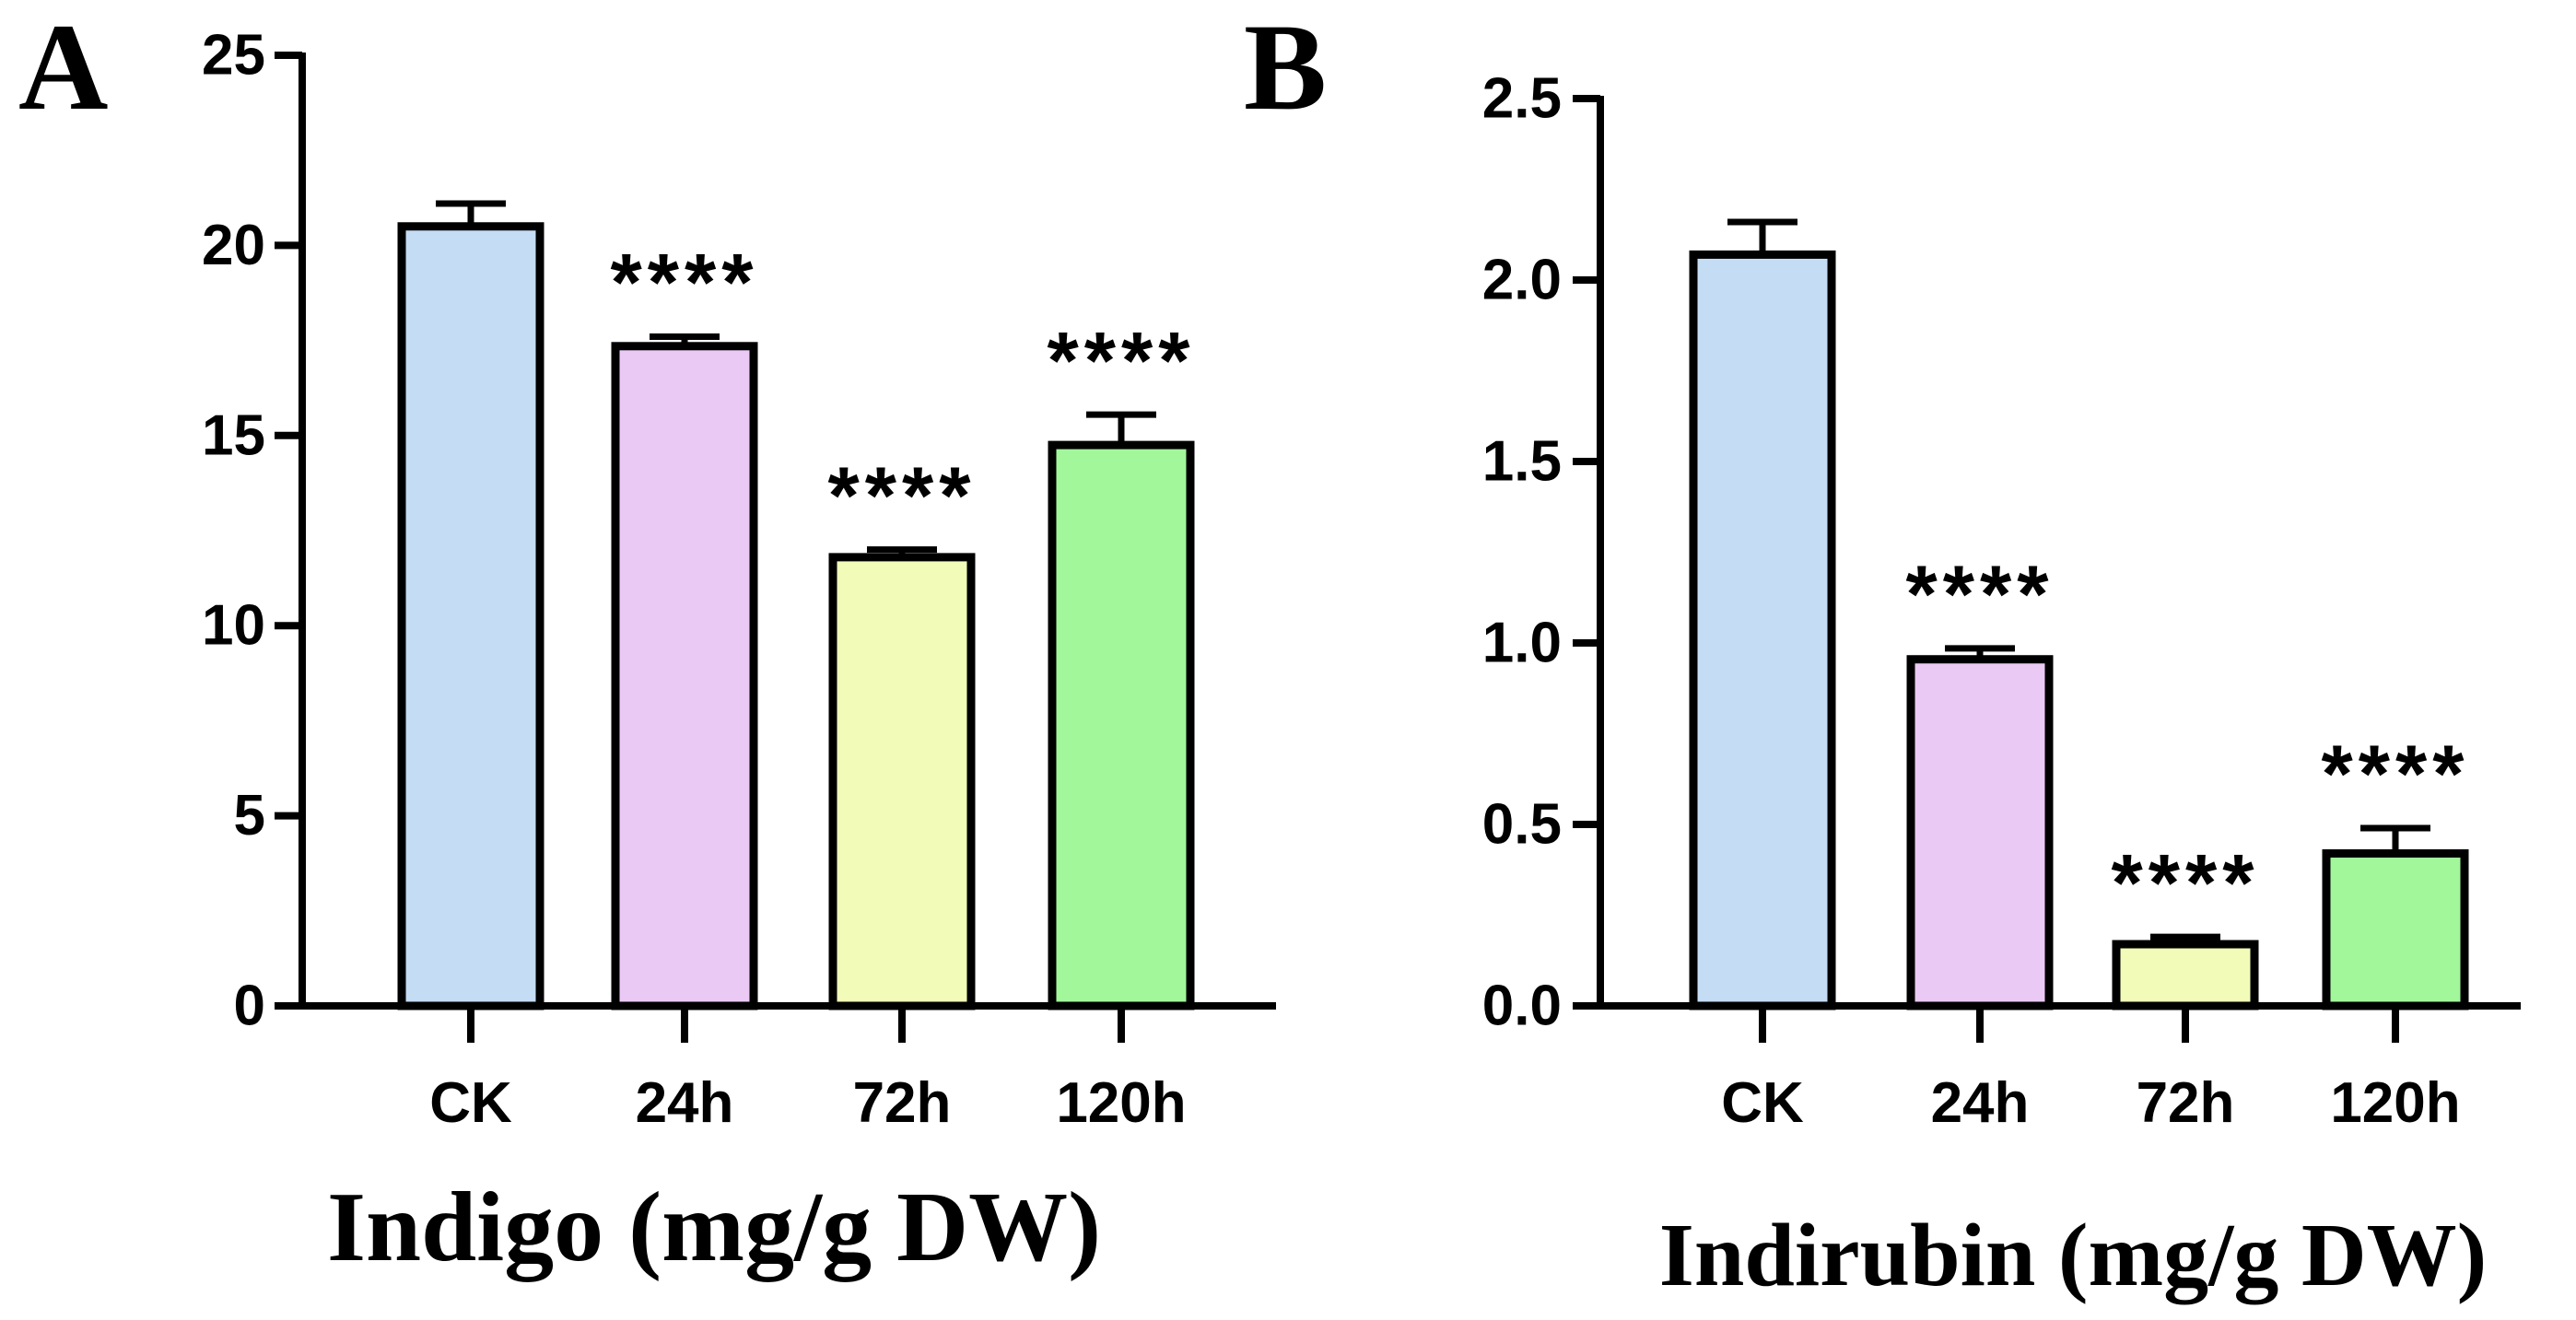 The width and height of the screenshot is (2576, 1320). What do you see at coordinates (1285, 68) in the screenshot?
I see `panel-letter: B` at bounding box center [1285, 68].